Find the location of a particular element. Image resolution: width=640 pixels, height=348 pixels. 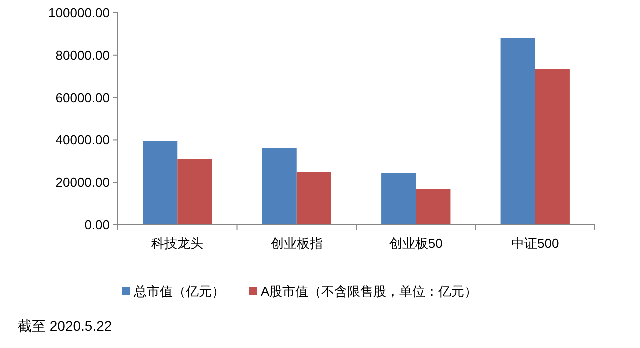

y-tick-label: 80000.00 is located at coordinates (83, 55).